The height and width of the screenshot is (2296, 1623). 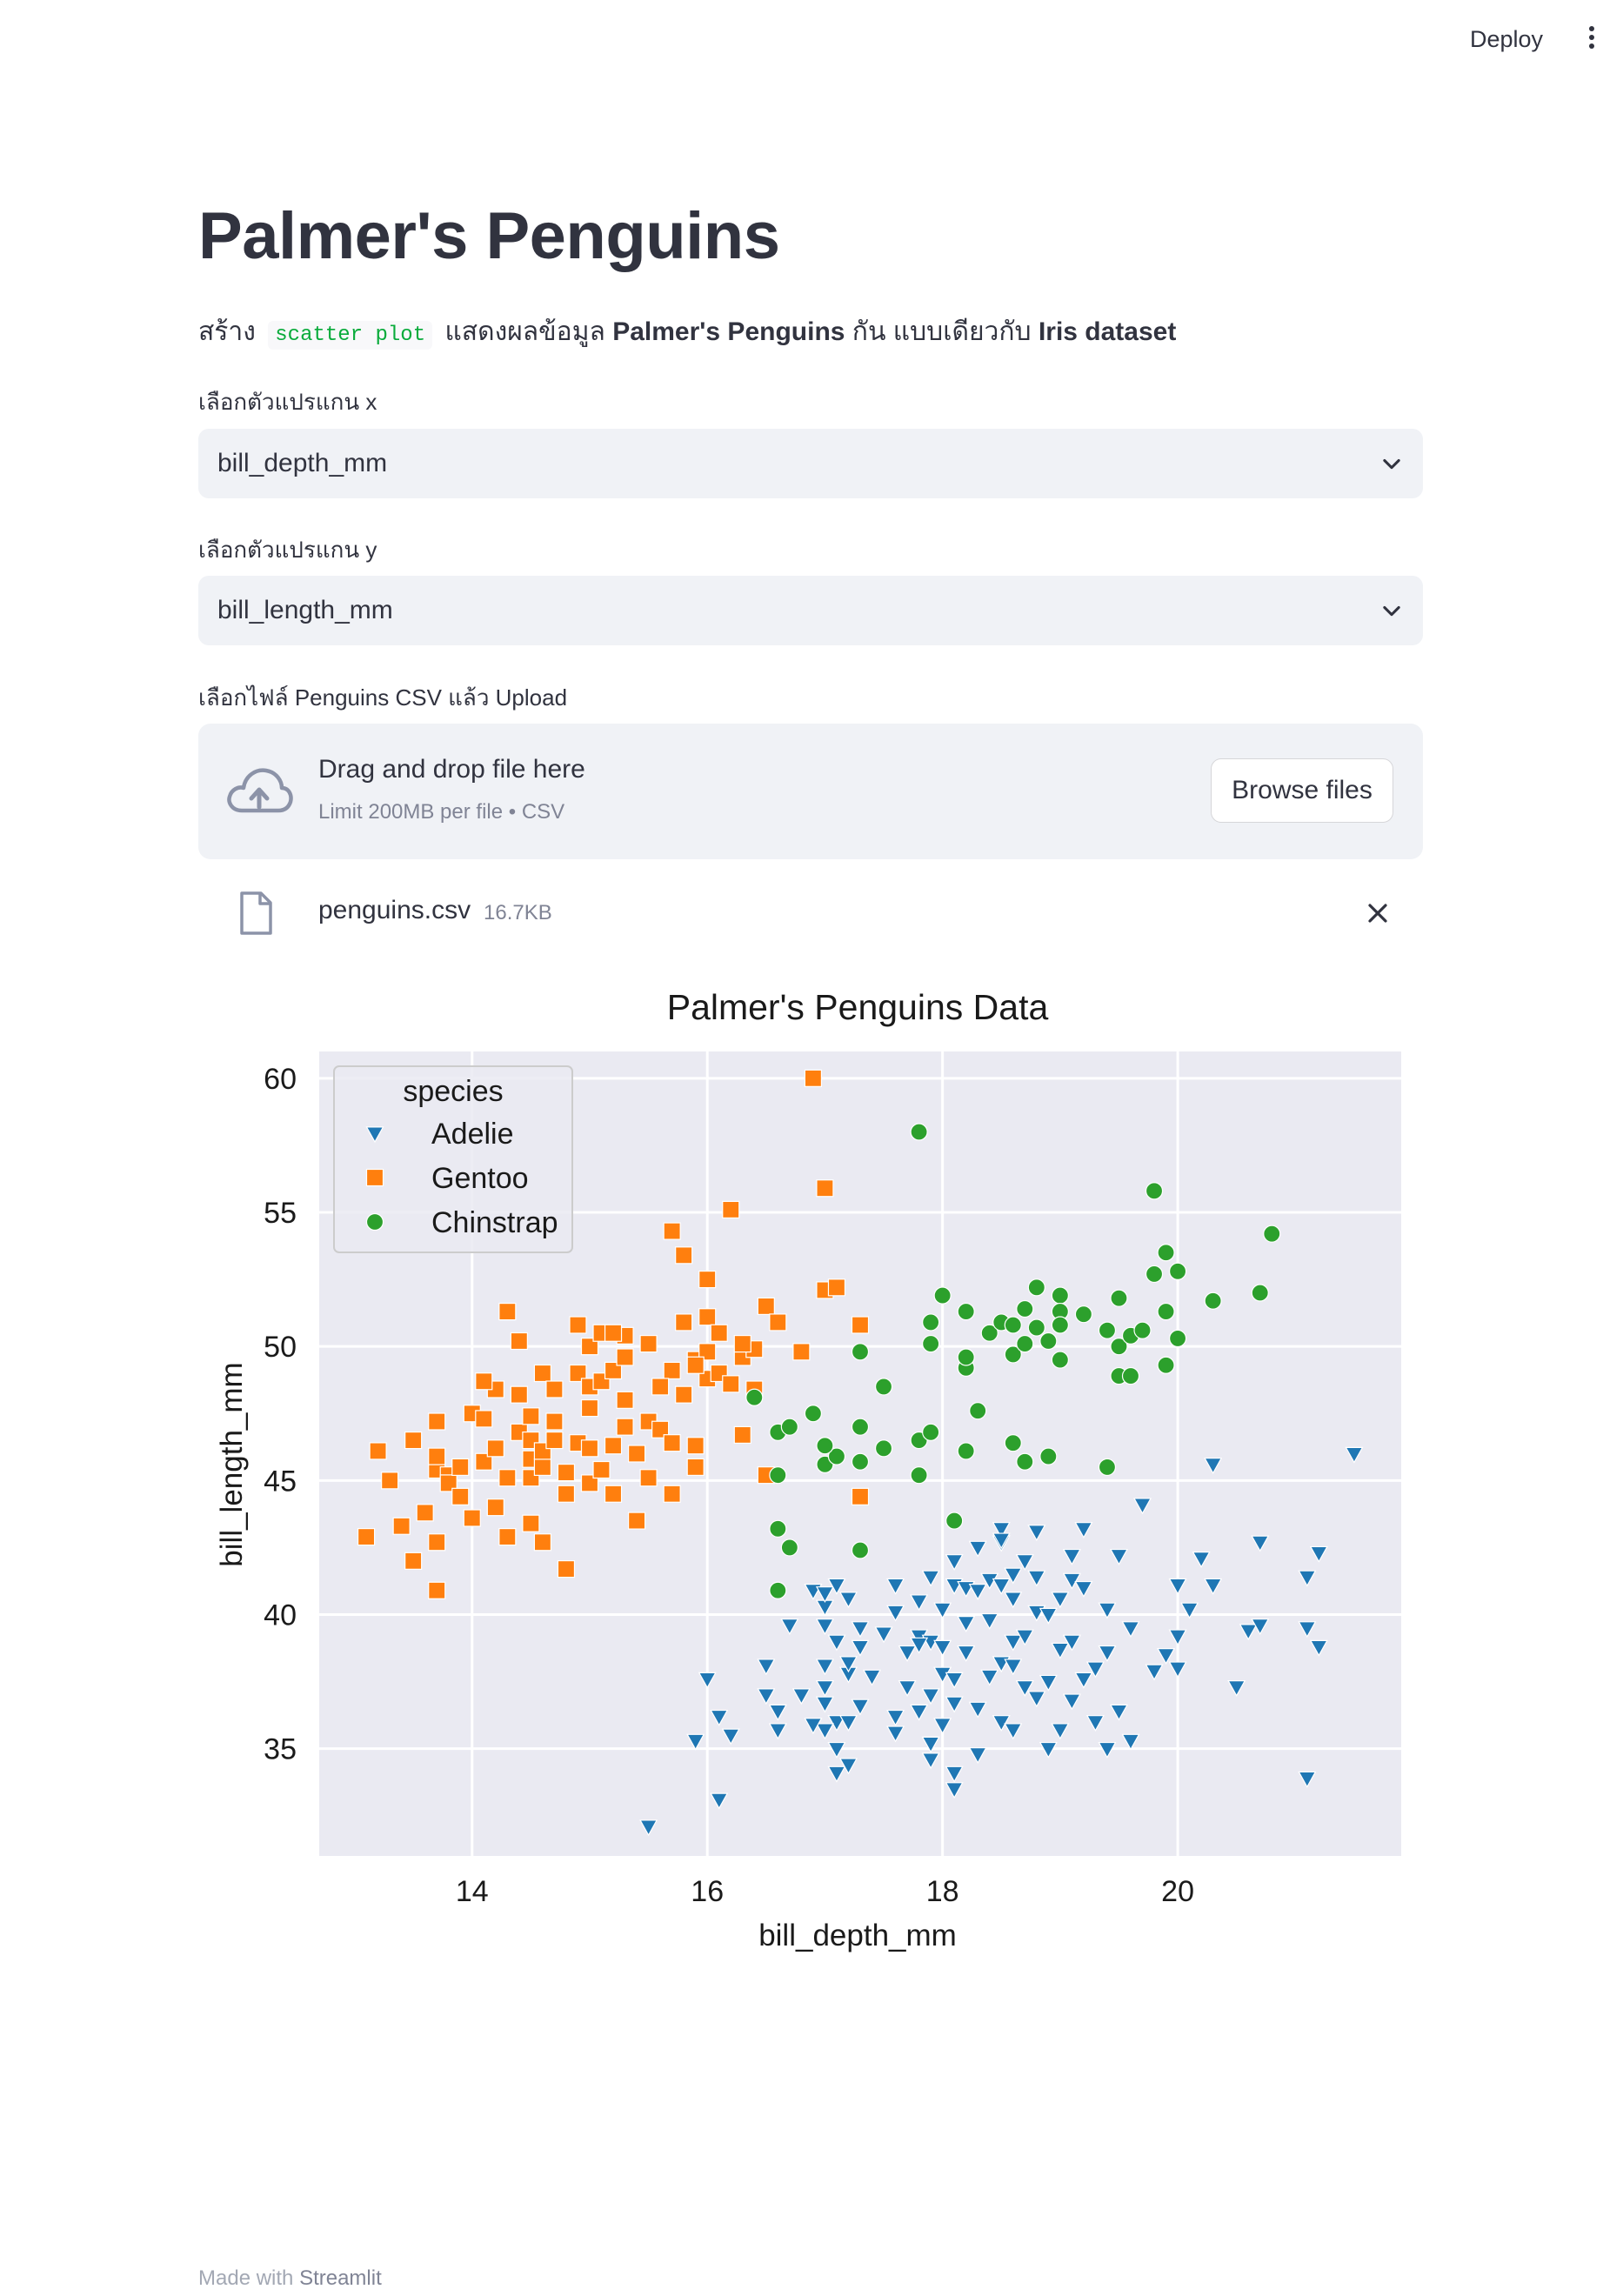 I want to click on legend-title: species, so click(x=453, y=1092).